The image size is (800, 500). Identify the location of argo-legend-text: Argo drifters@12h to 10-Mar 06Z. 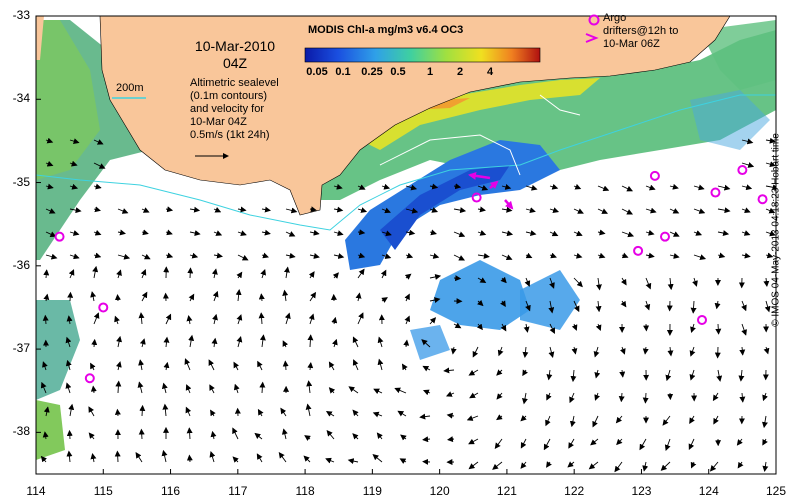
(658, 31).